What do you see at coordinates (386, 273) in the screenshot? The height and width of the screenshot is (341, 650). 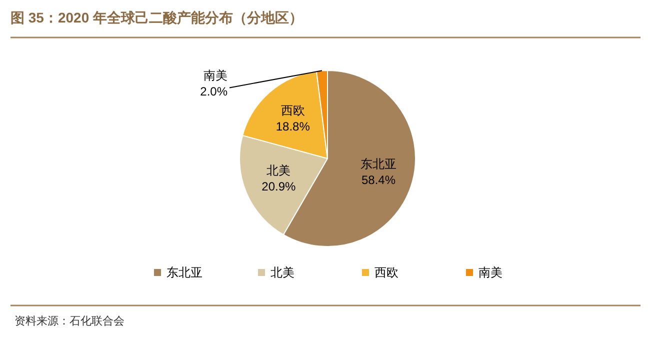 I see `legend-label: 西欧` at bounding box center [386, 273].